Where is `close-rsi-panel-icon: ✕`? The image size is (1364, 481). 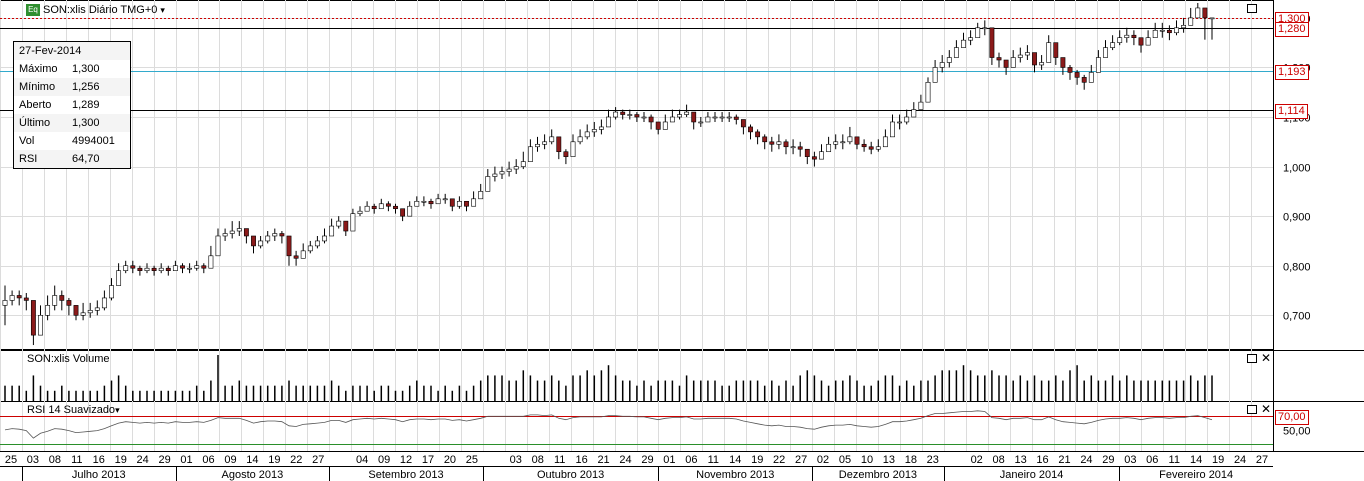
close-rsi-panel-icon: ✕ is located at coordinates (1266, 409).